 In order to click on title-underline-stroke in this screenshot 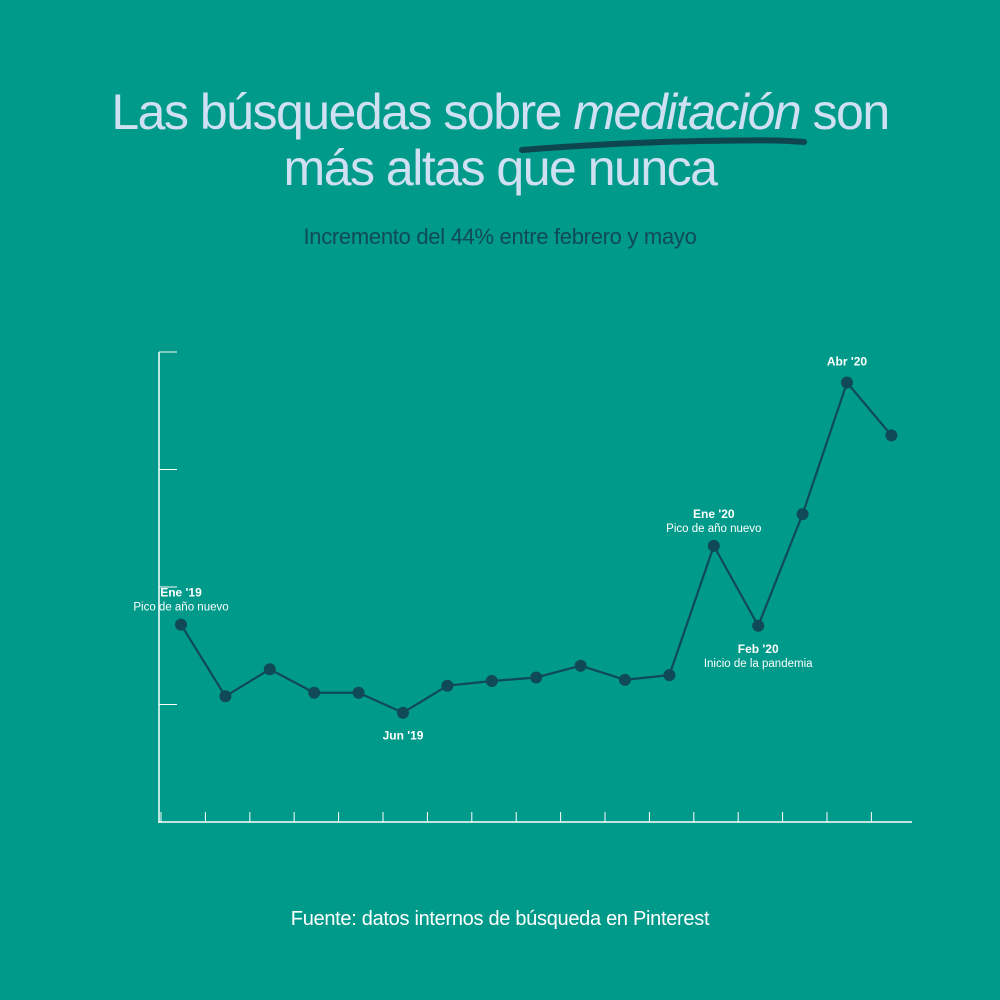, I will do `click(663, 145)`.